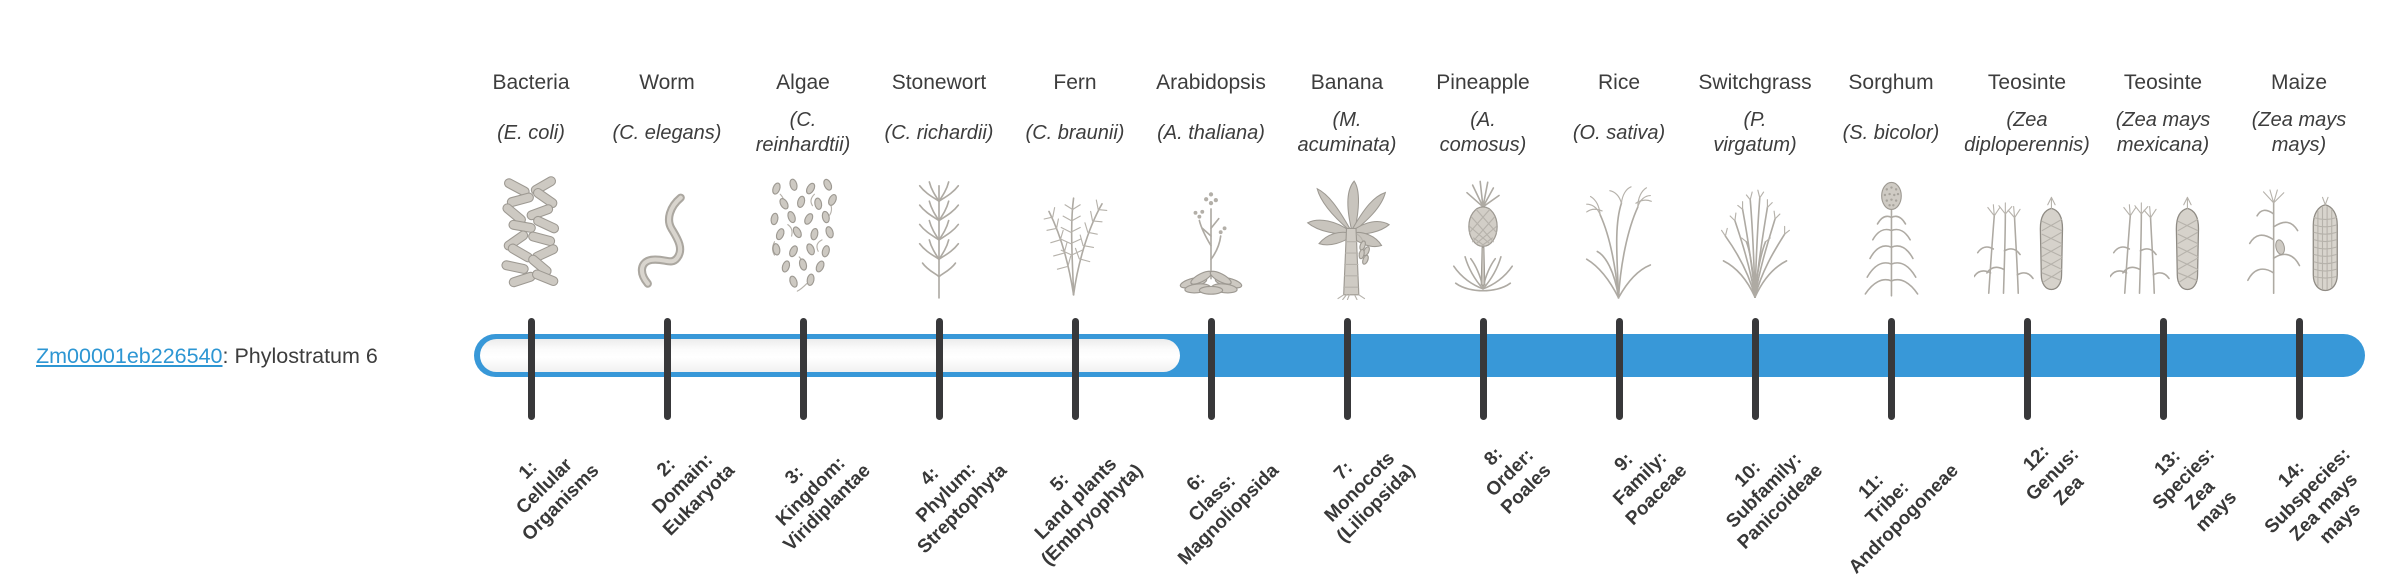 This screenshot has height=580, width=2400. I want to click on organism-name: Sorghum, so click(1891, 82).